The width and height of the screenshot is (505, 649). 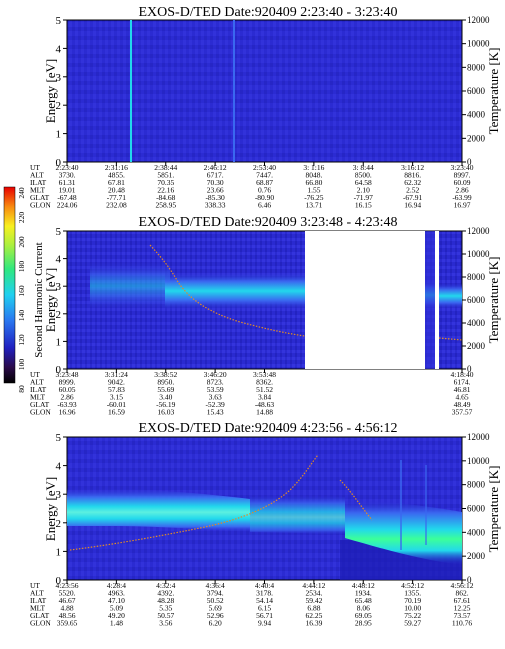 What do you see at coordinates (461, 593) in the screenshot?
I see `orbit-cell: 862.` at bounding box center [461, 593].